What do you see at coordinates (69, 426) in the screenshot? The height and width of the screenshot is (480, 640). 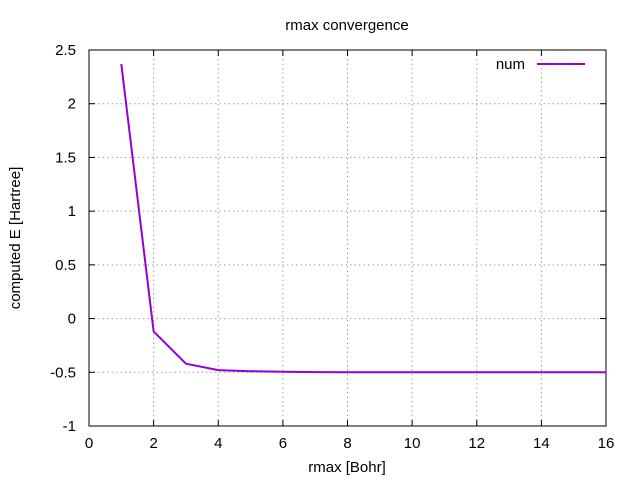 I see `y-tick-label: -1` at bounding box center [69, 426].